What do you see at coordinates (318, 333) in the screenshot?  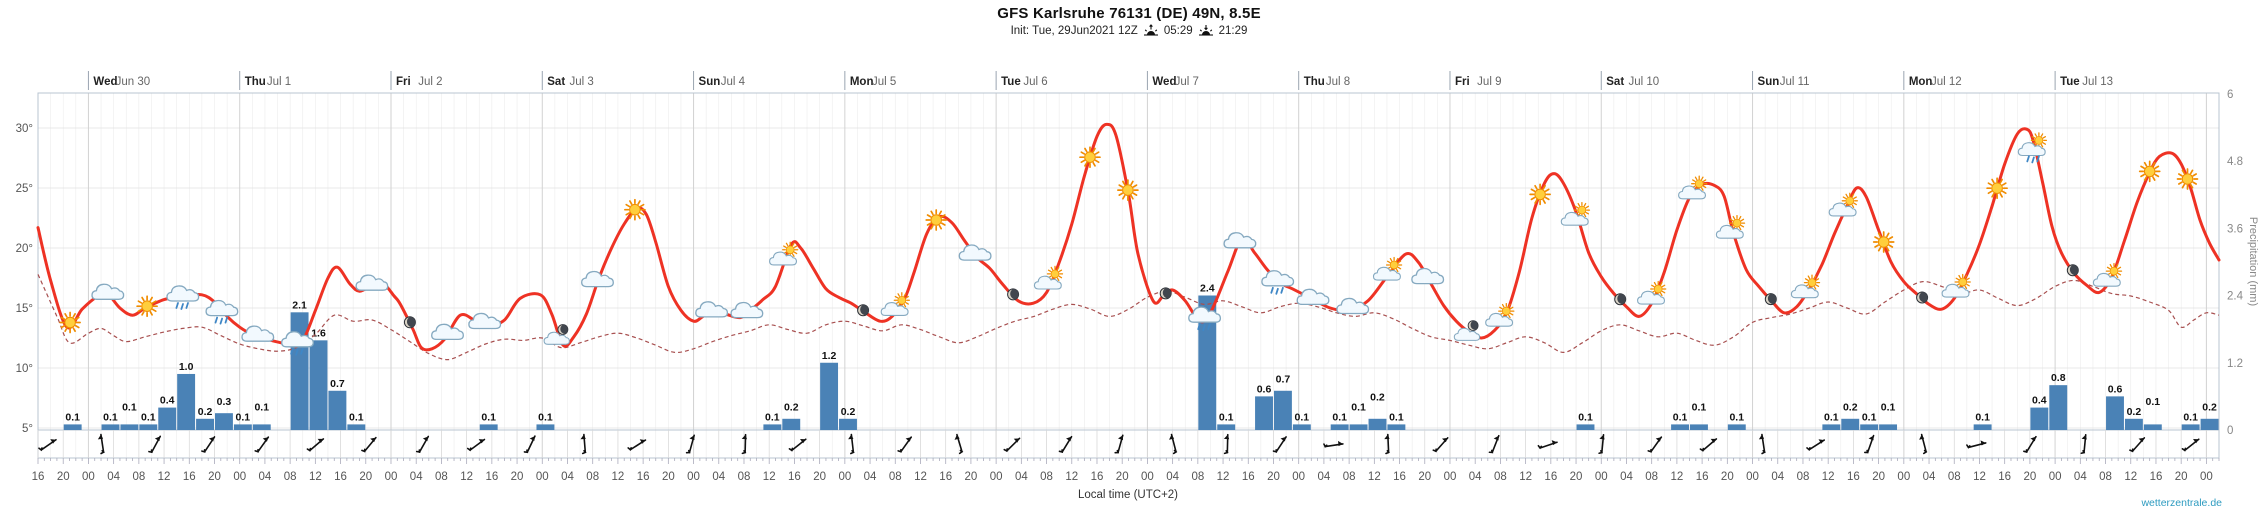 I see `precip-value-label: 1.6` at bounding box center [318, 333].